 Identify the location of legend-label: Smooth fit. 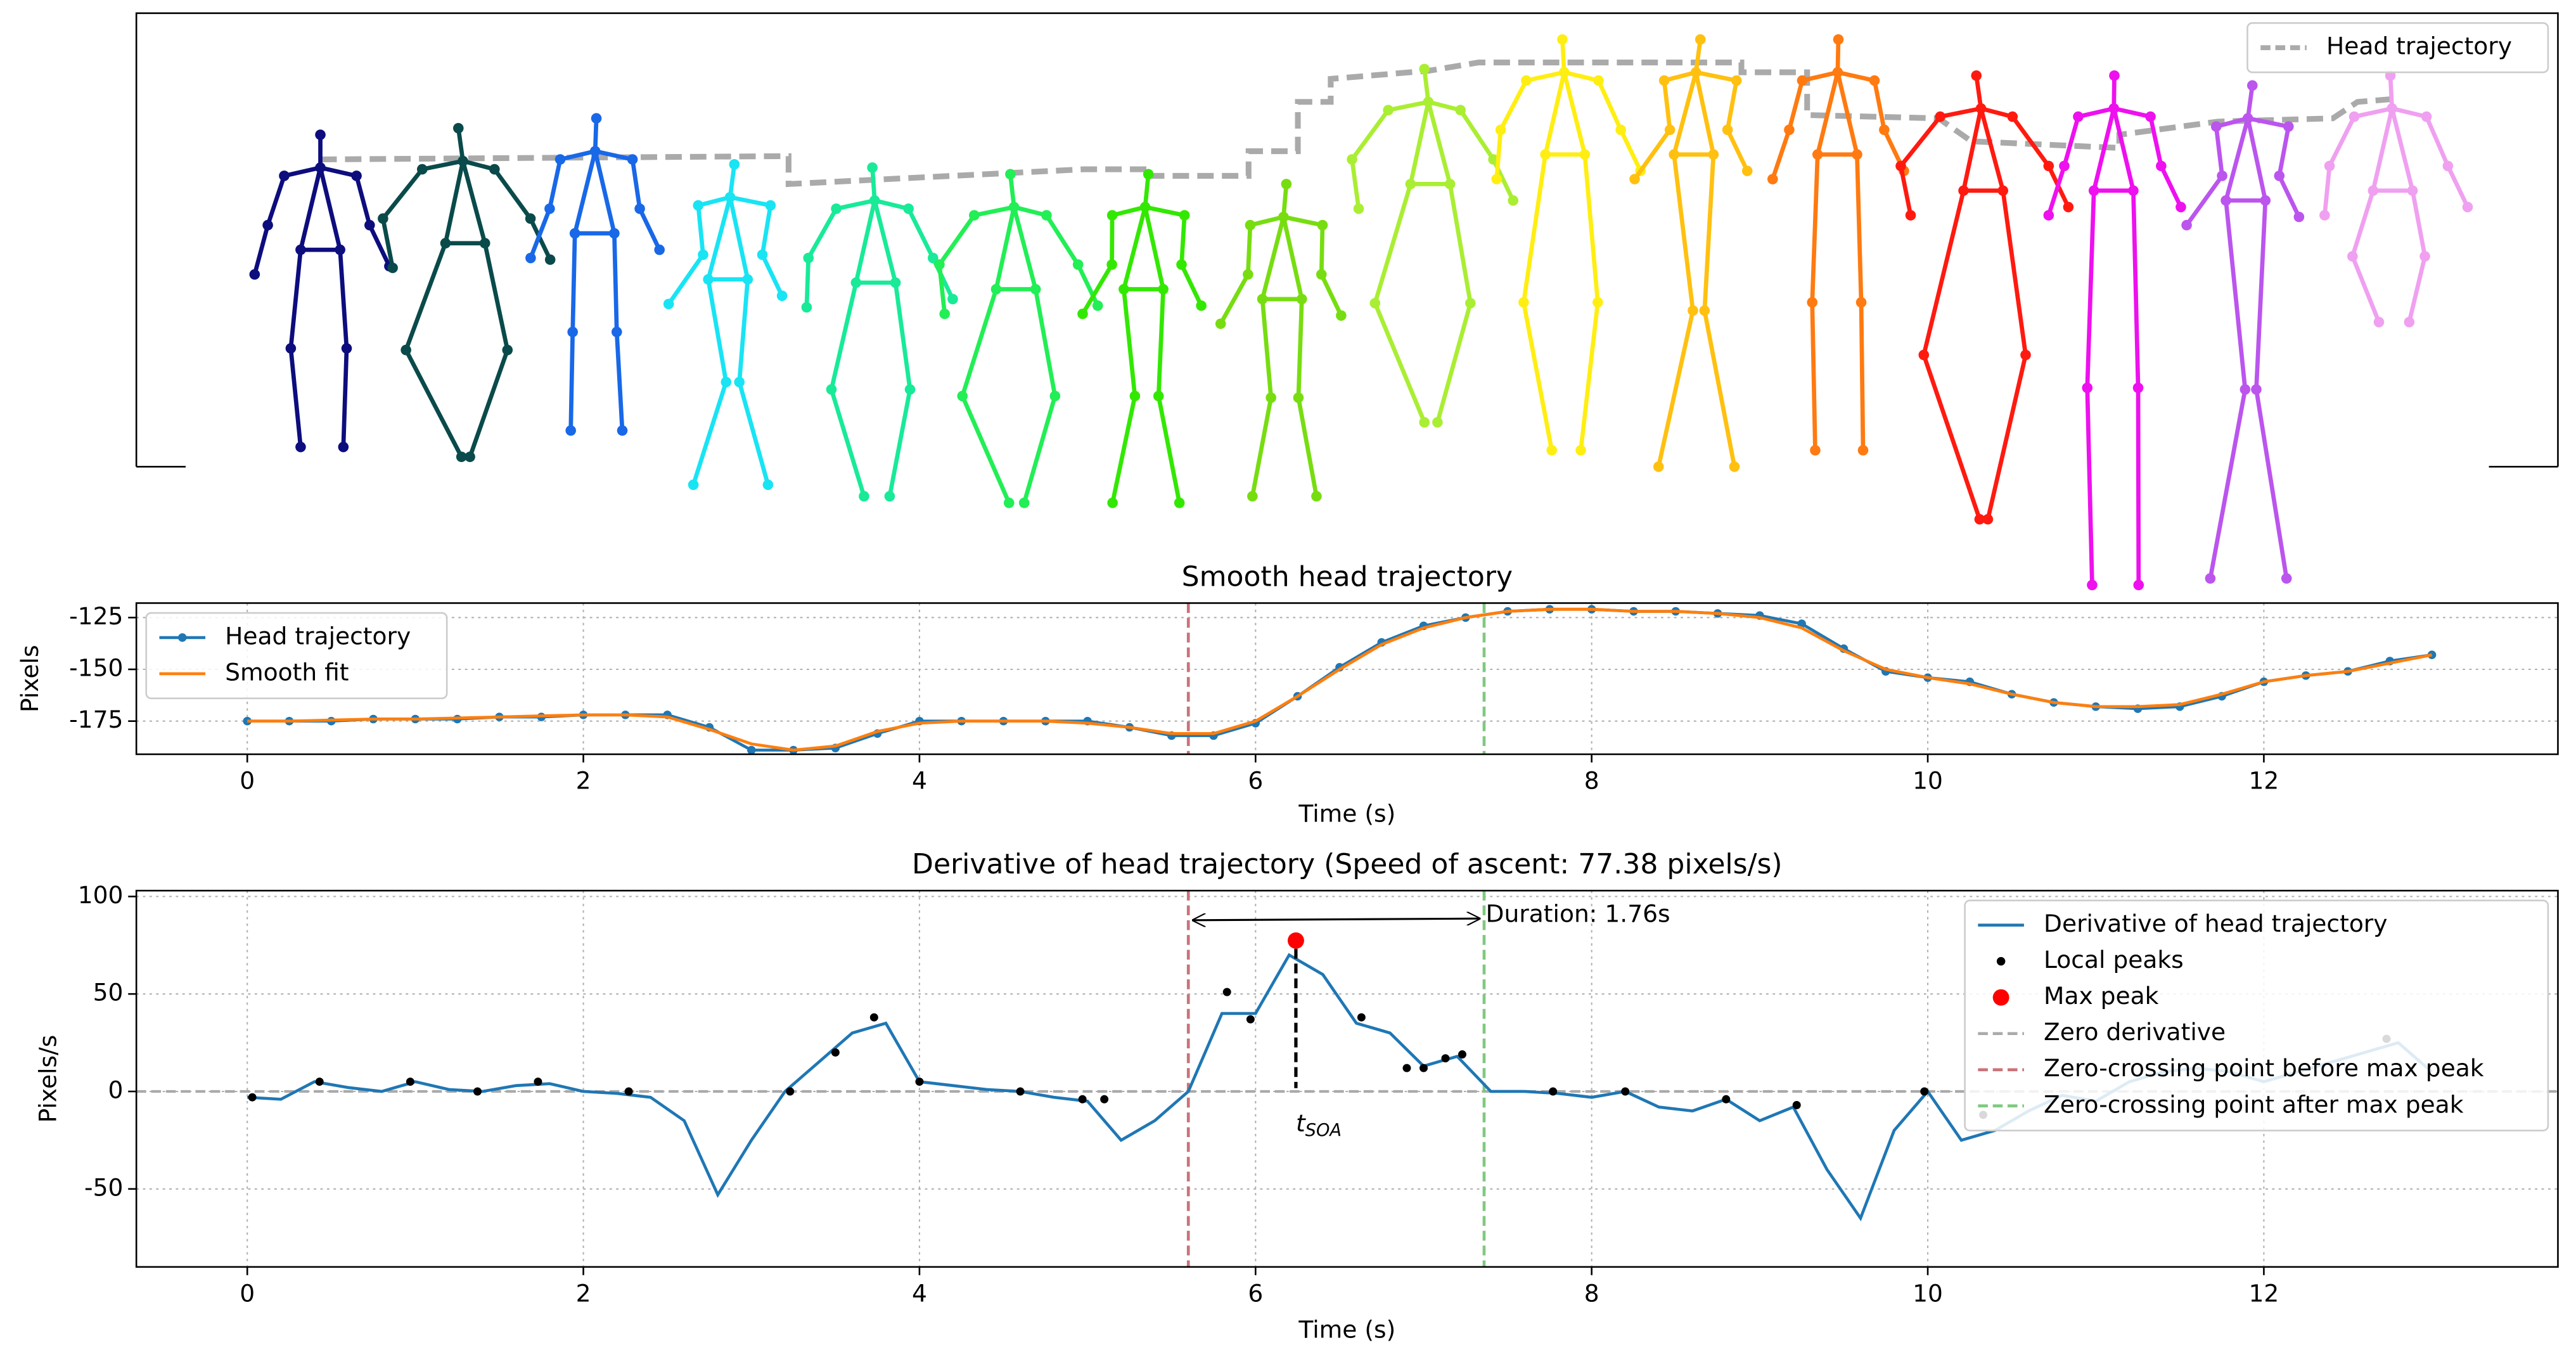
(287, 672).